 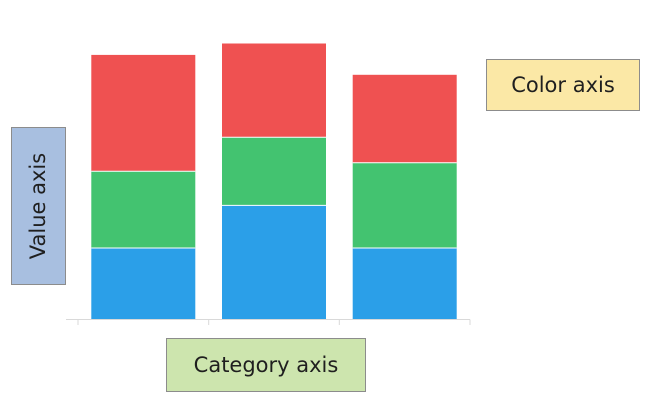 What do you see at coordinates (404, 205) in the screenshot?
I see `bar-segment-3-middle` at bounding box center [404, 205].